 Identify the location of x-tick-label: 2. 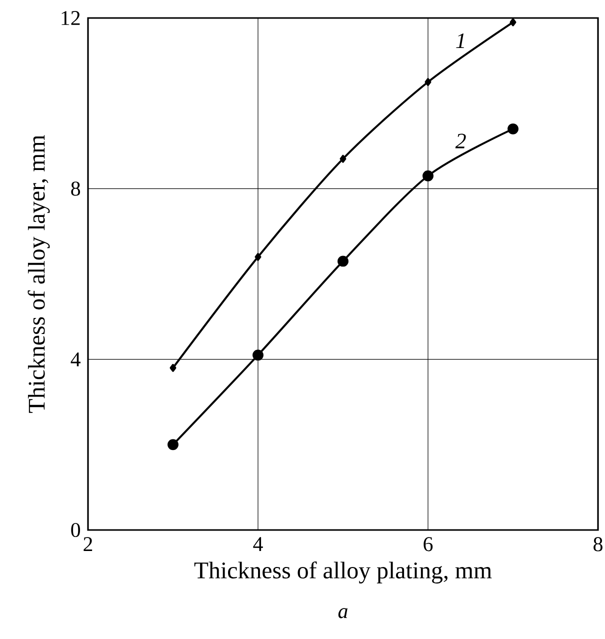
(88, 544).